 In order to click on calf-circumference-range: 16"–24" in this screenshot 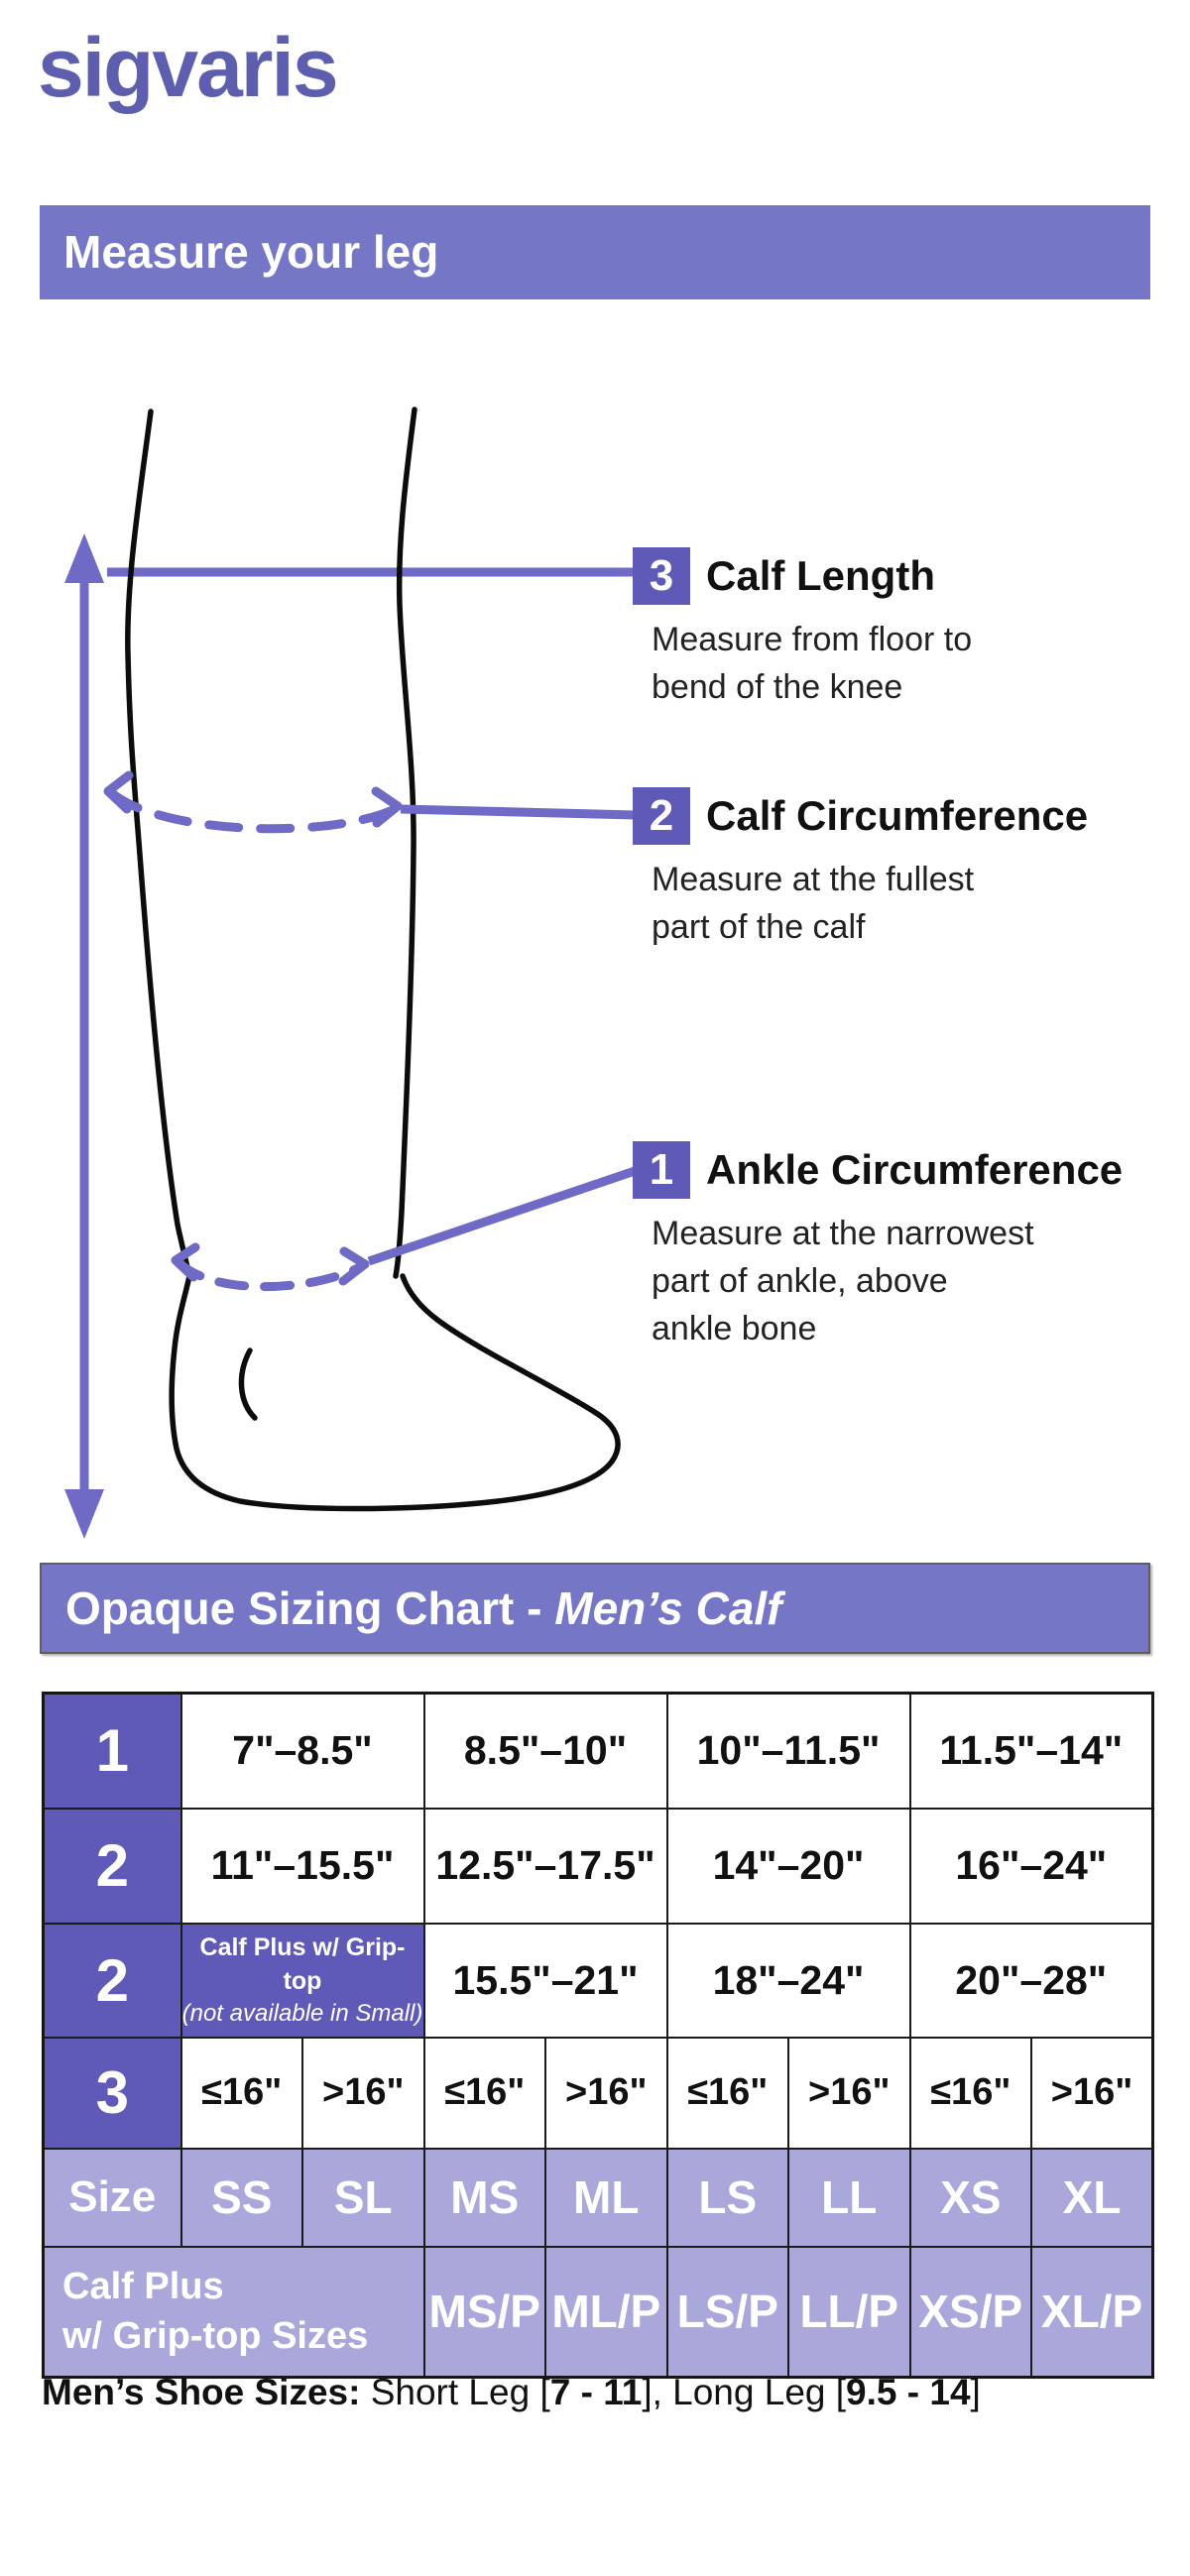, I will do `click(1031, 1866)`.